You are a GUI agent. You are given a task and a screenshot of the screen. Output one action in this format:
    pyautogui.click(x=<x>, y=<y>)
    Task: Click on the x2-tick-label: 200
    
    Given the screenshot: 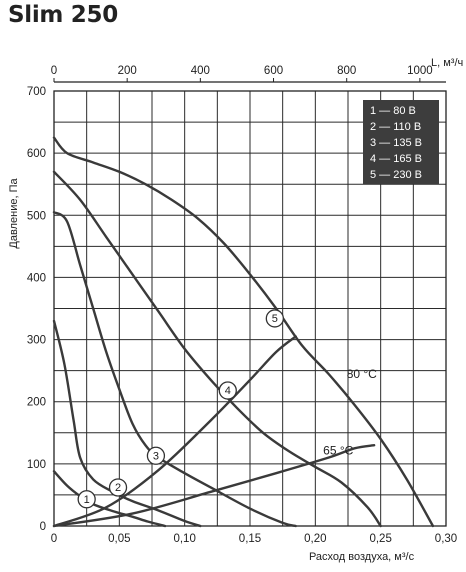 What is the action you would take?
    pyautogui.click(x=127, y=71)
    